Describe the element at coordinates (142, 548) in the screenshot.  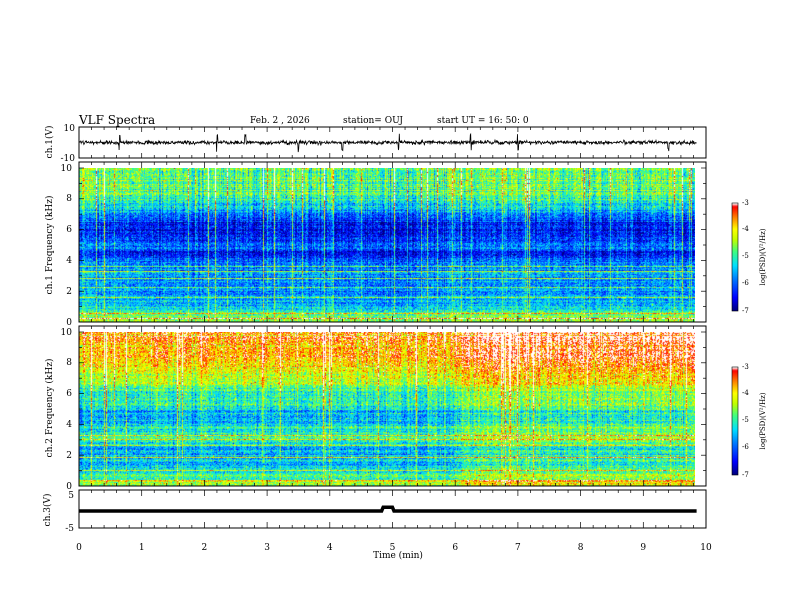
I see `xtick-1: 1` at that location.